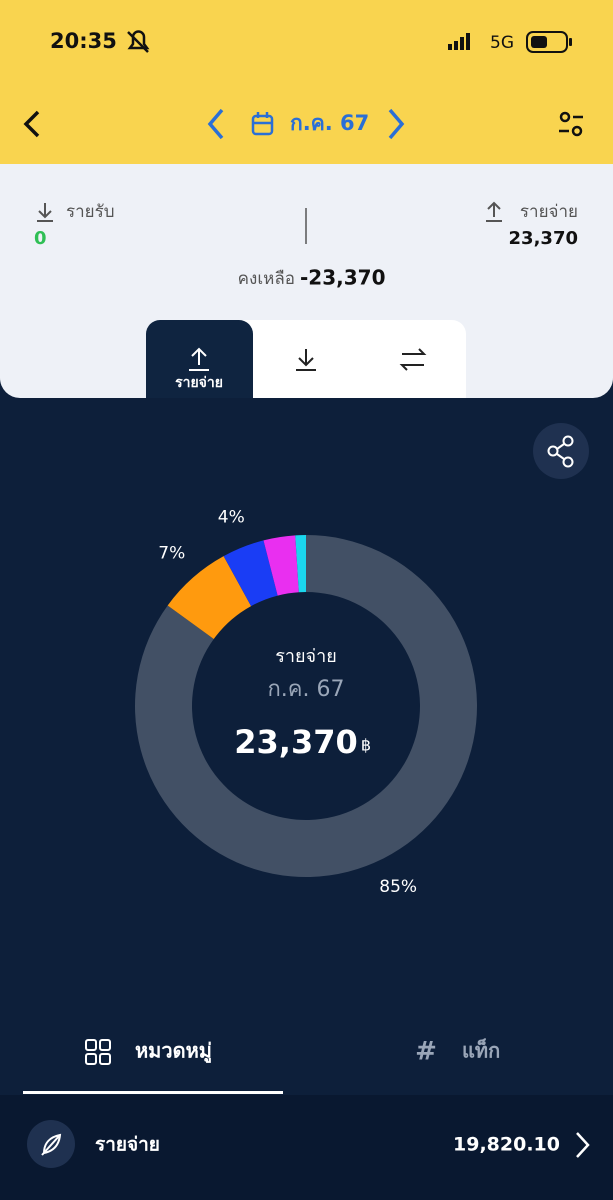  What do you see at coordinates (51, 1144) in the screenshot?
I see `list-icon` at bounding box center [51, 1144].